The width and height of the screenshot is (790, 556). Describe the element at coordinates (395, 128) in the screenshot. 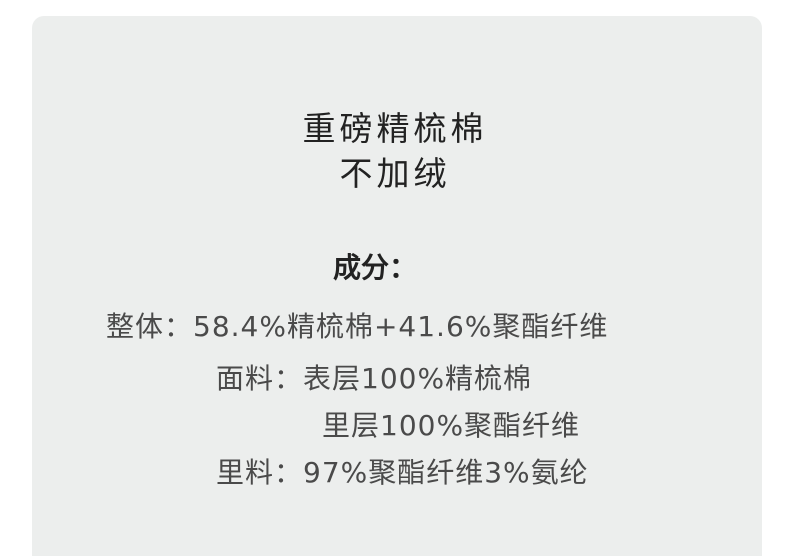

I see `heading-line-1: 重磅精梳棉` at that location.